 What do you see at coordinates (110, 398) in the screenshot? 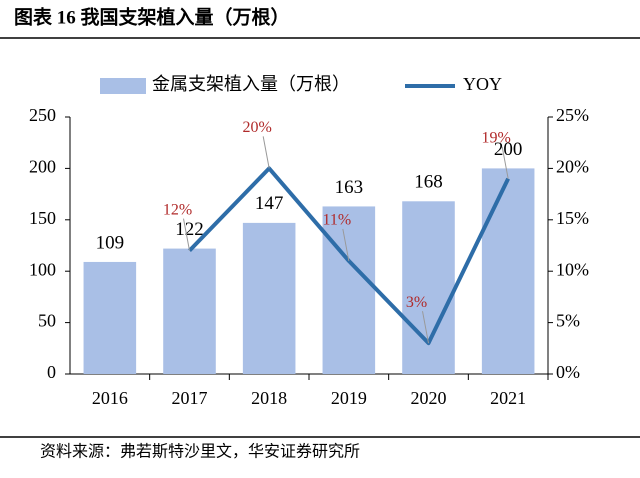
I see `x-tick-label: 2016` at bounding box center [110, 398].